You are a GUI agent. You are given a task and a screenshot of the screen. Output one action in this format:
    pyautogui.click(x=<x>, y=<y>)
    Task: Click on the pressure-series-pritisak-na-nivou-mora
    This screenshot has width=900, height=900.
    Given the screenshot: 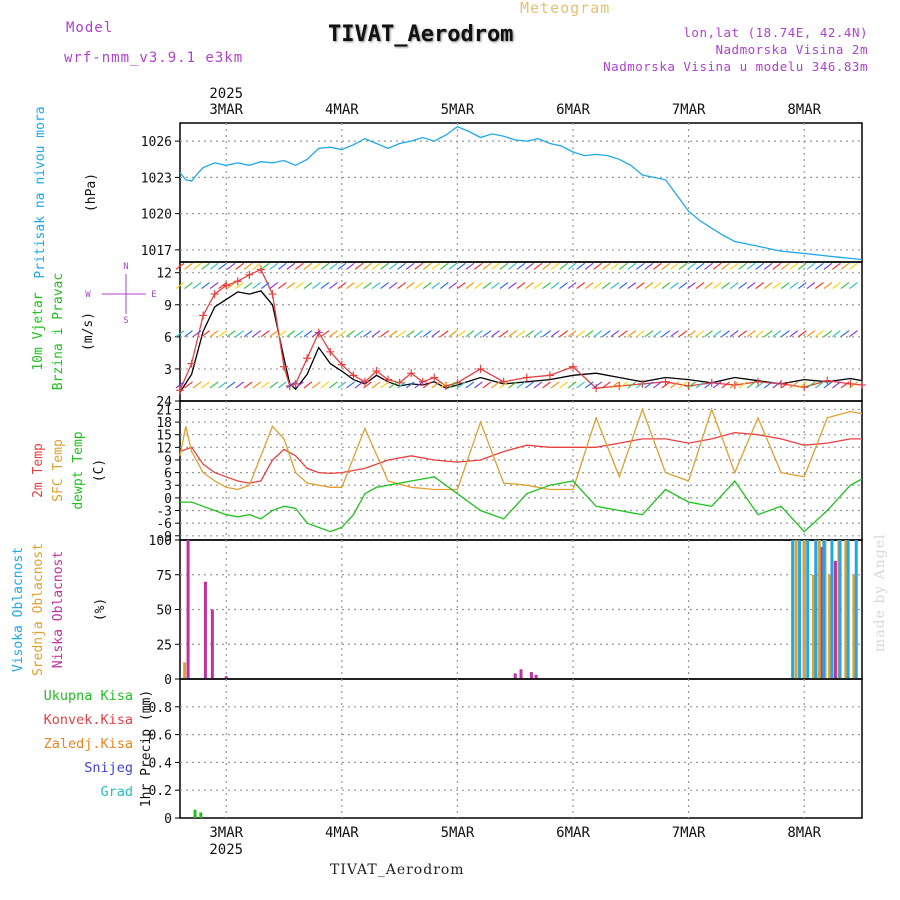 What is the action you would take?
    pyautogui.click(x=521, y=193)
    